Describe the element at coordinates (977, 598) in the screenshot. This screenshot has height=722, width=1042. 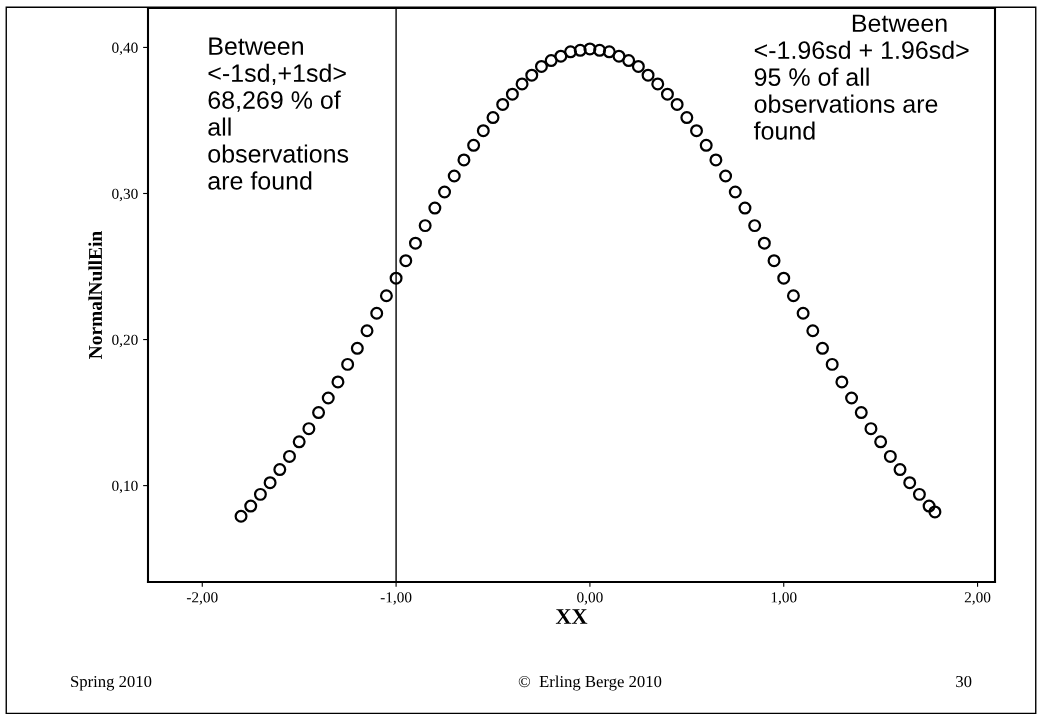
I see `x-tick-label: 2,00` at that location.